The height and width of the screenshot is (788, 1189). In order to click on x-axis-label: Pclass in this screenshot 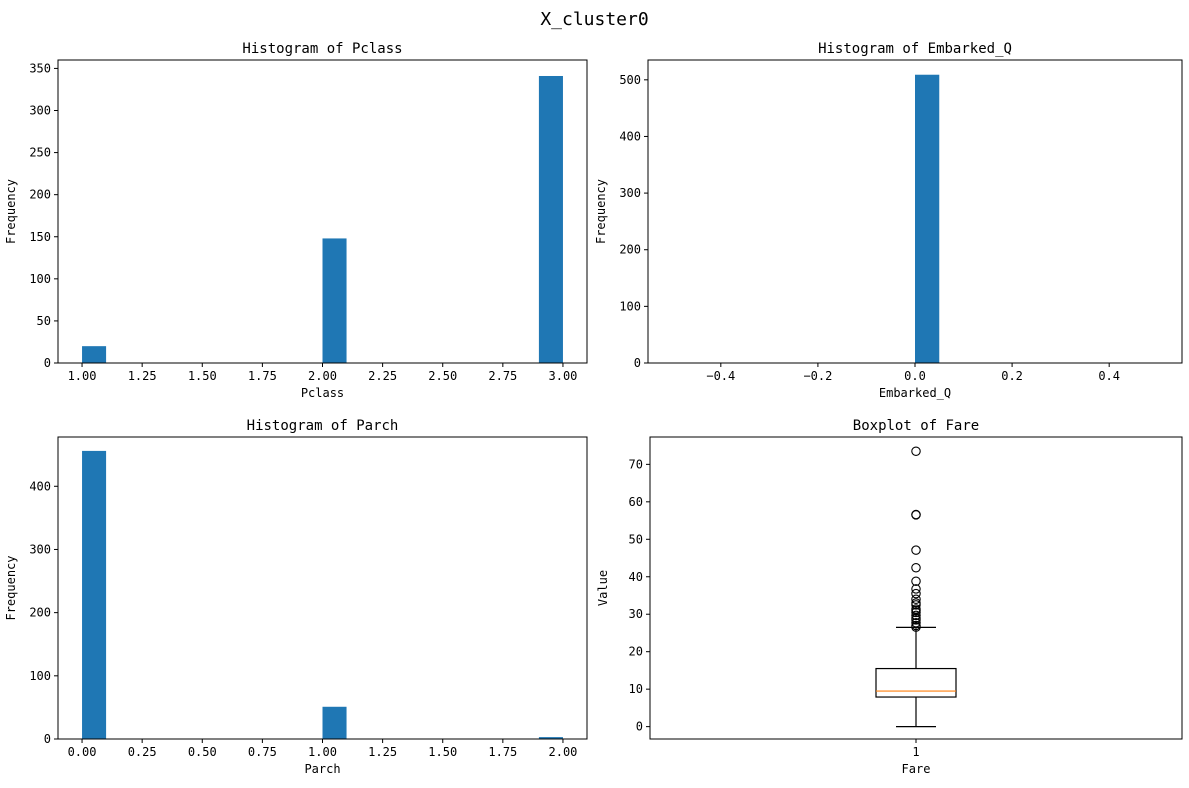, I will do `click(322, 393)`.